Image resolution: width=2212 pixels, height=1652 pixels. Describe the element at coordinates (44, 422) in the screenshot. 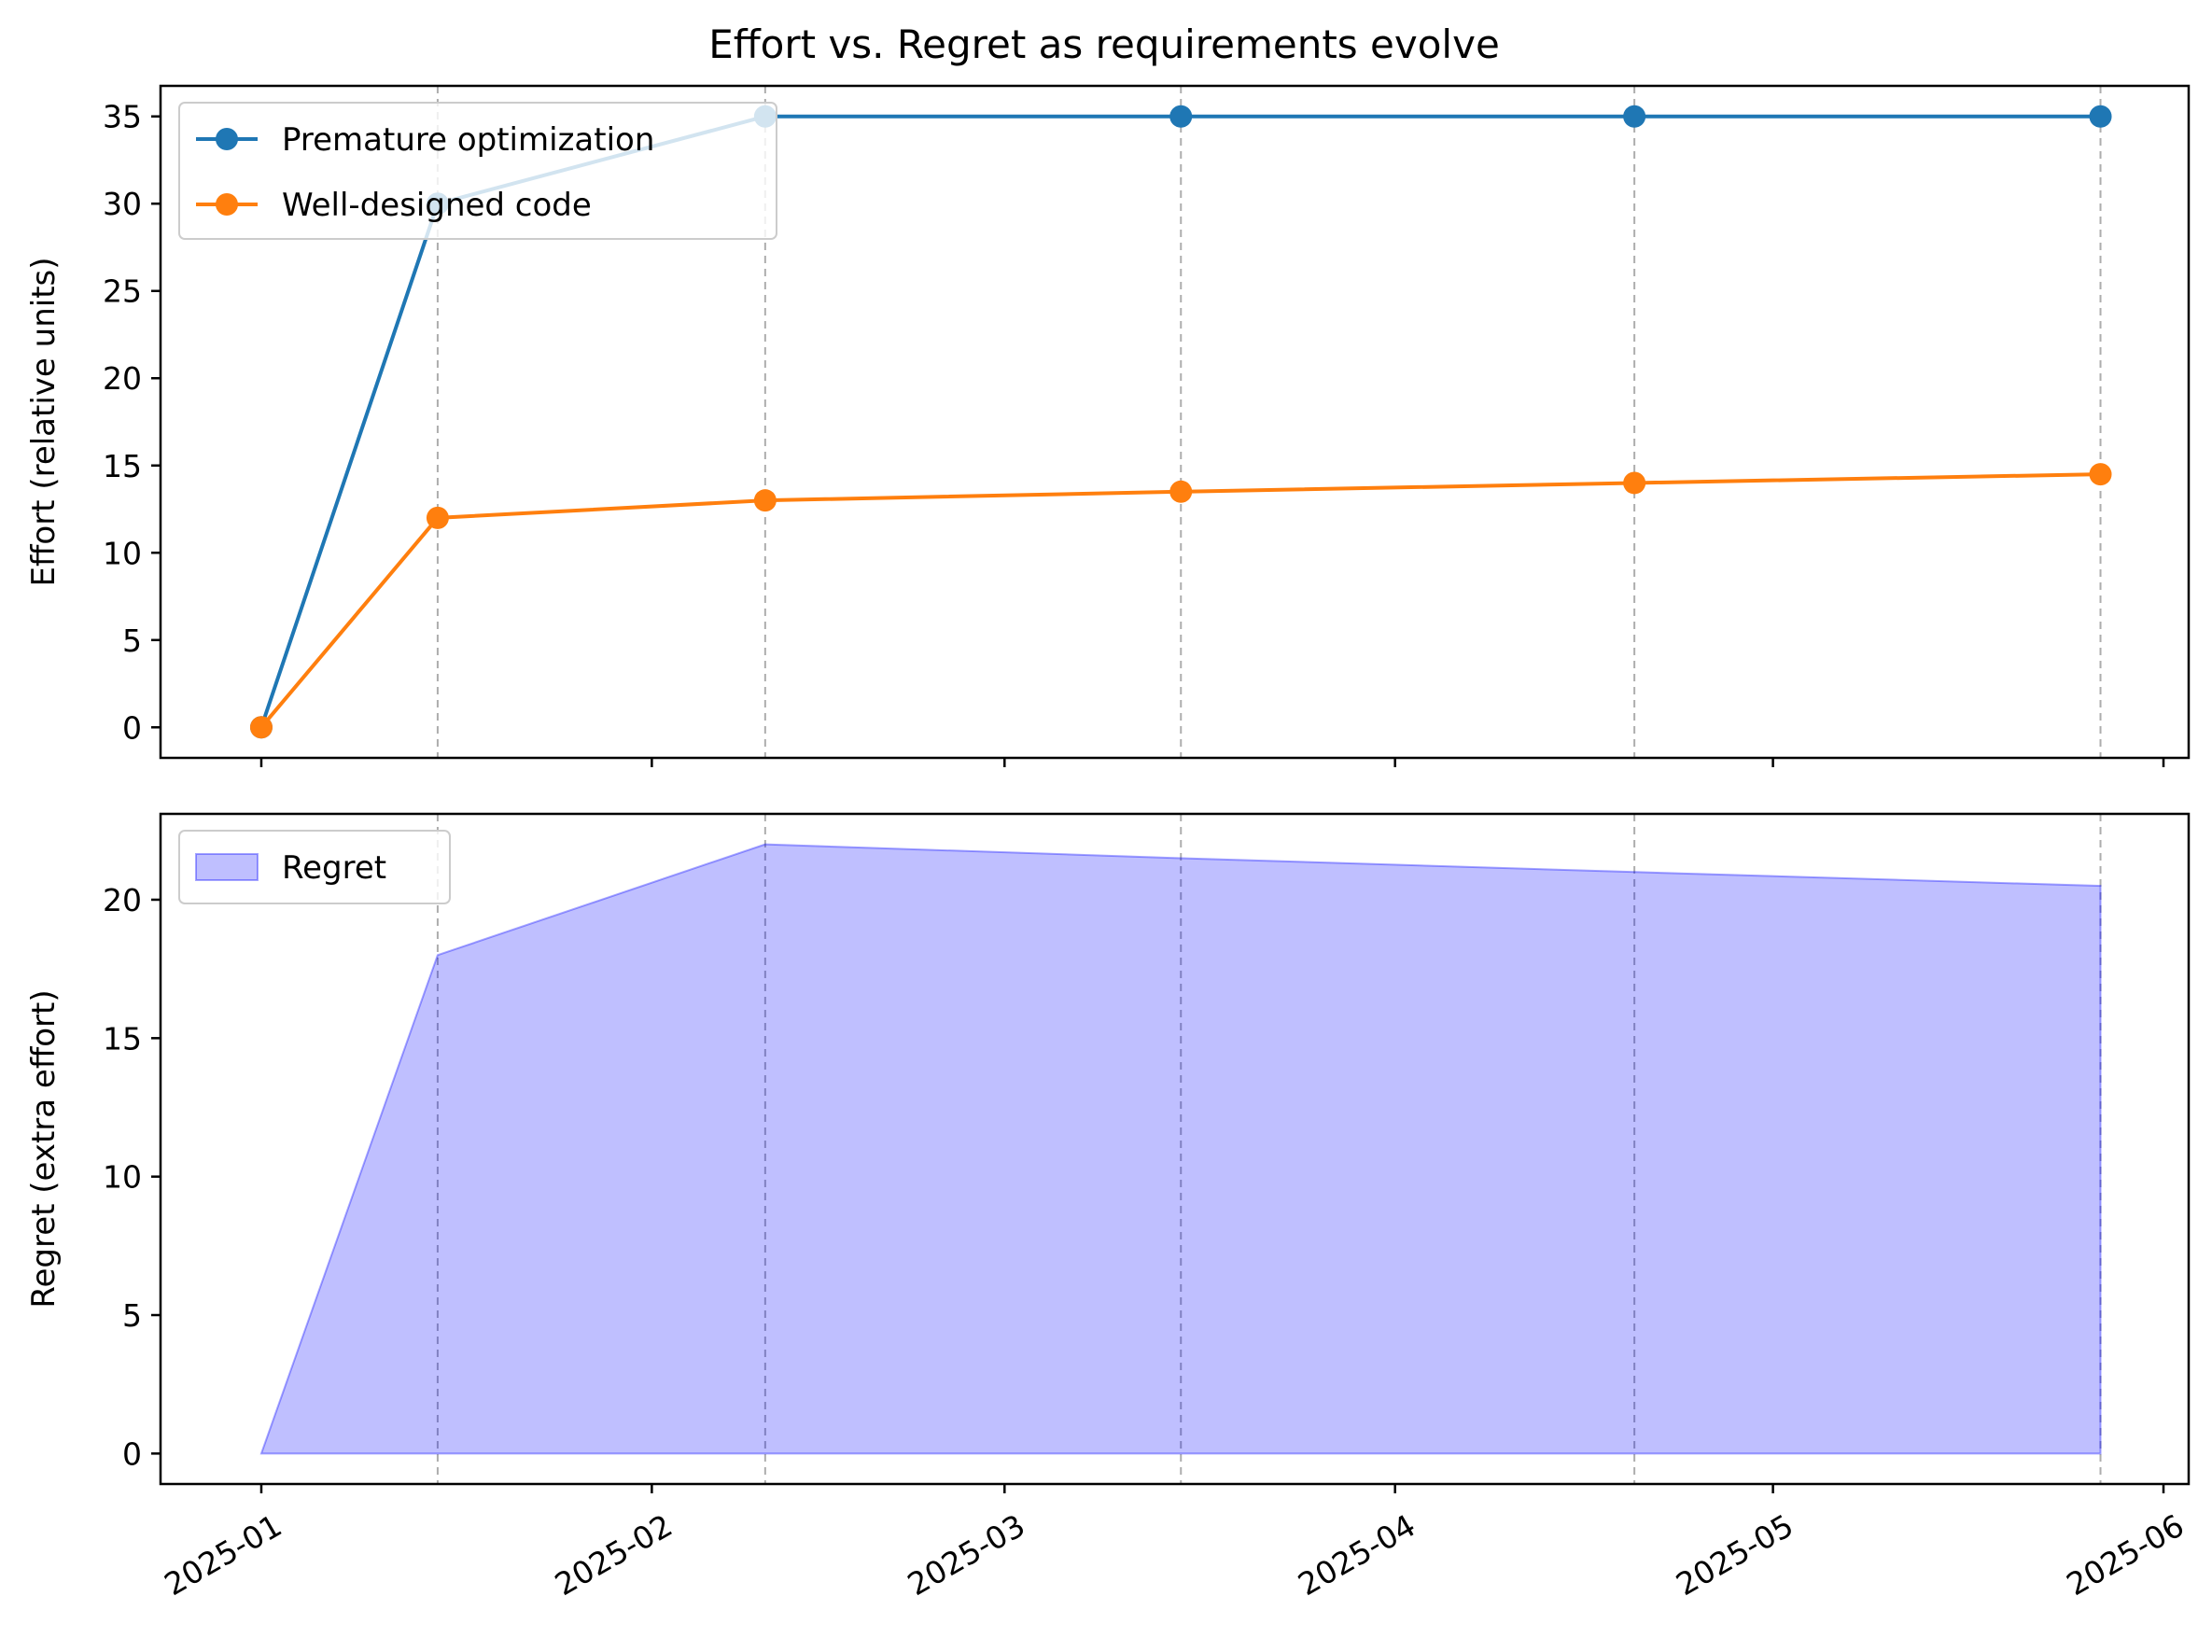

I see `y-axis-label: Effort (relative units)` at that location.